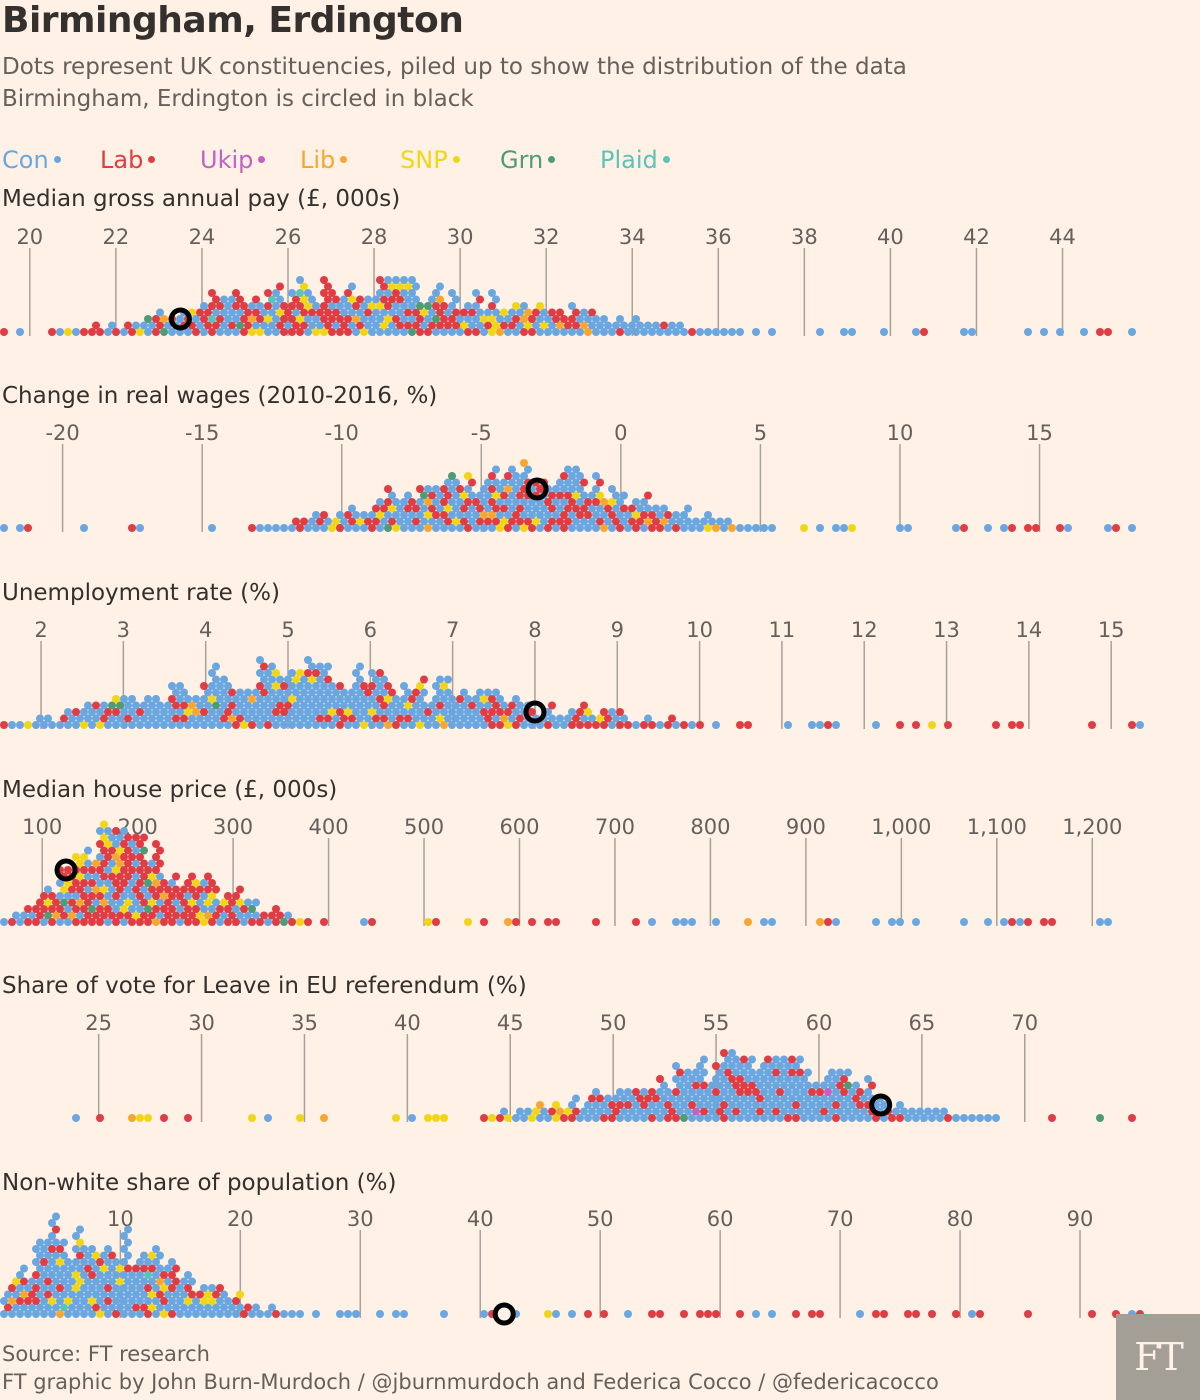 This screenshot has height=1400, width=1200. I want to click on tick-label: 100, so click(42, 827).